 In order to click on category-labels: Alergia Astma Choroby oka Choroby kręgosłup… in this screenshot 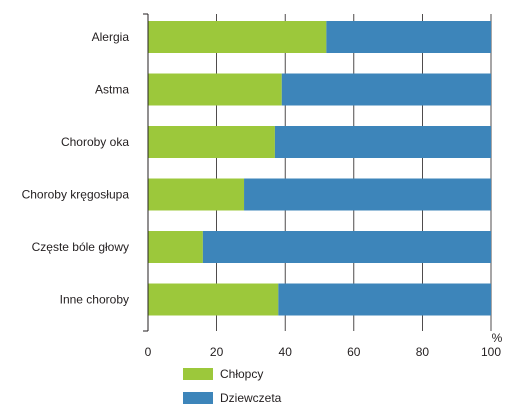, I will do `click(76, 168)`.